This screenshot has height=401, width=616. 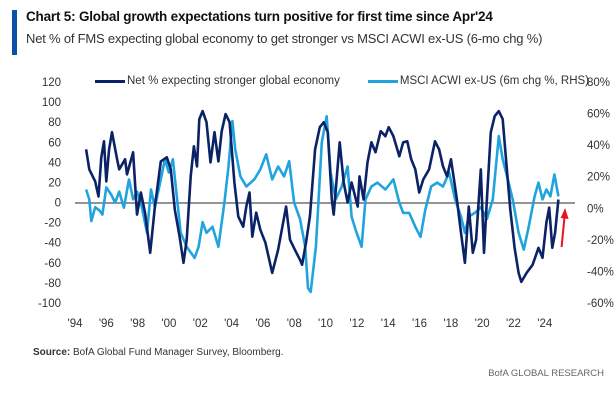 I want to click on y-tick-label: -40, so click(x=52, y=244).